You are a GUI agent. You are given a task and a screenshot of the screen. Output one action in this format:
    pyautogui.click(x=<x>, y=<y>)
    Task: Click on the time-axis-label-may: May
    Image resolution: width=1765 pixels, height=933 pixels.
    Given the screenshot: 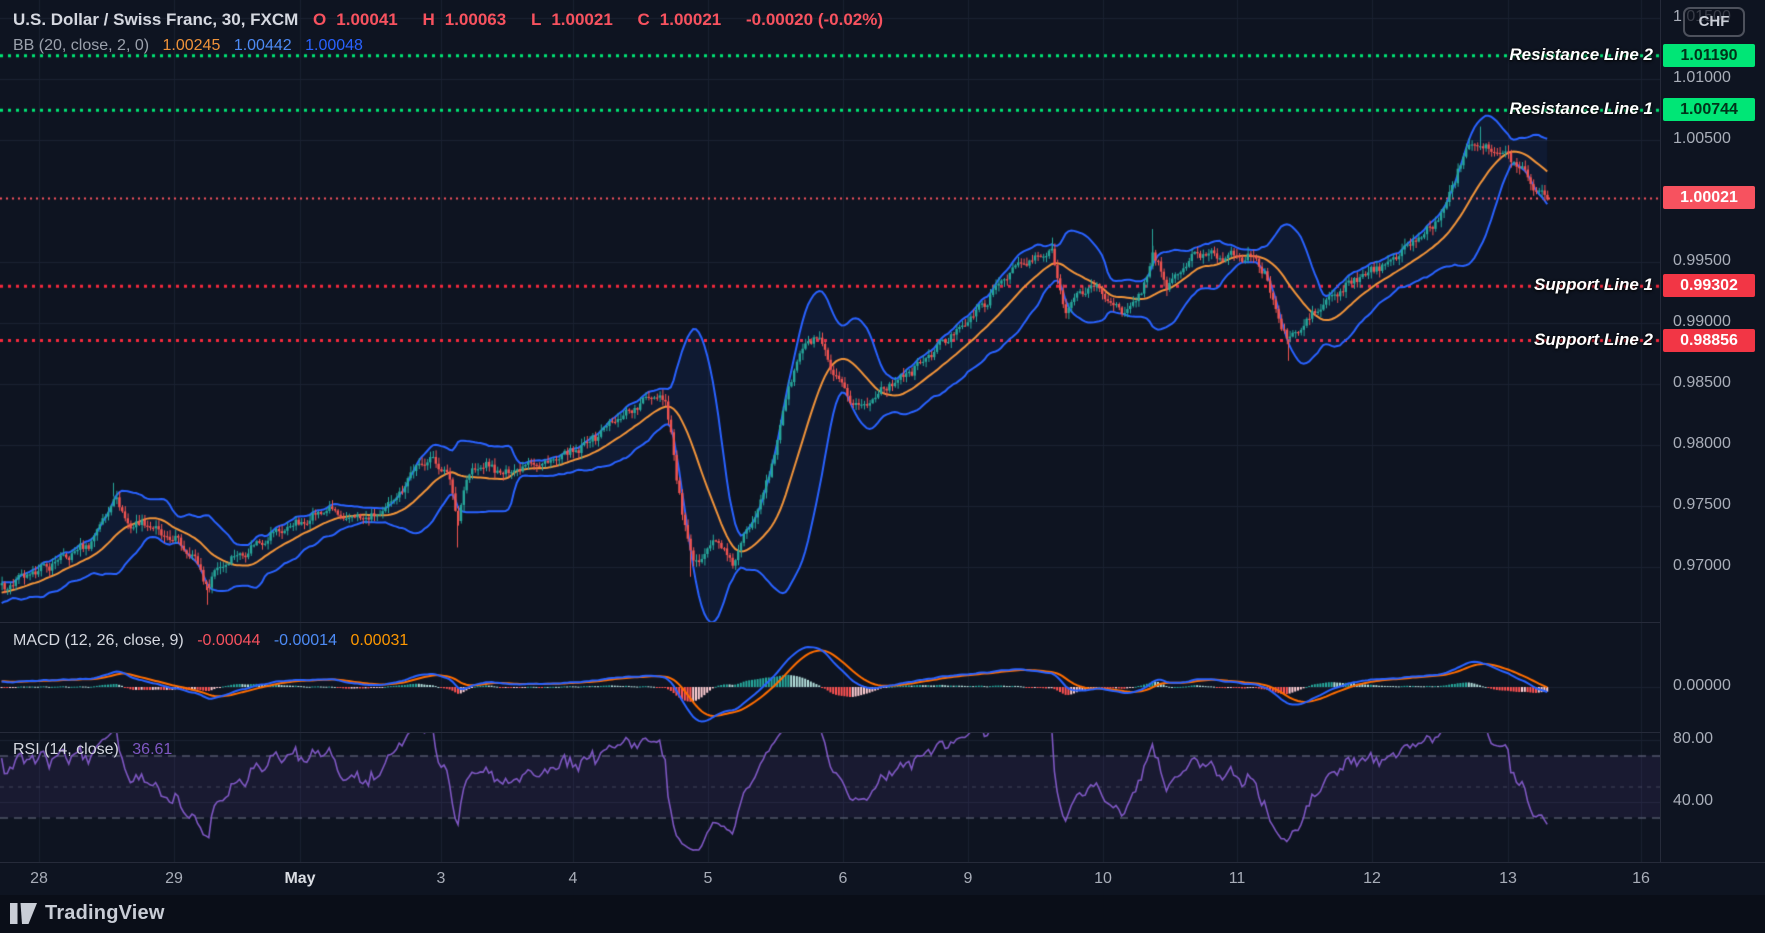 What is the action you would take?
    pyautogui.click(x=300, y=878)
    